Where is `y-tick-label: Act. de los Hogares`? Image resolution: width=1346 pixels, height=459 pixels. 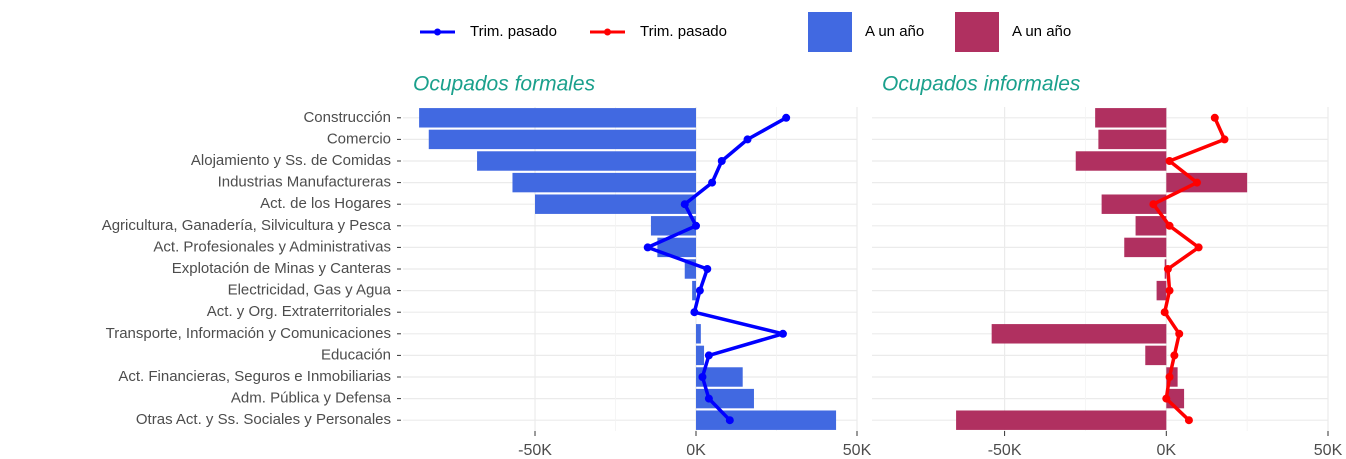
y-tick-label: Act. de los Hogares is located at coordinates (325, 203).